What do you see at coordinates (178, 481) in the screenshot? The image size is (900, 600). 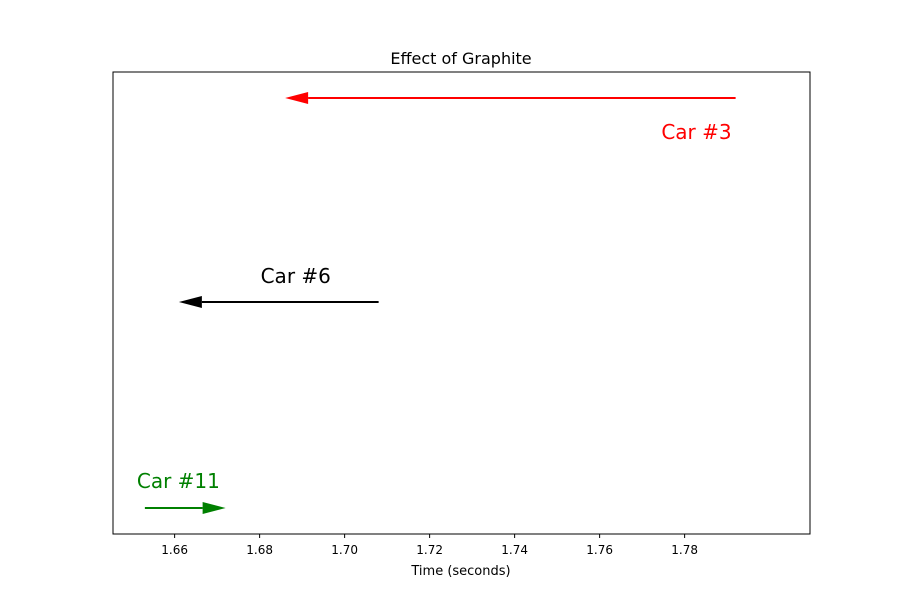 I see `arrow-label: Car #11` at bounding box center [178, 481].